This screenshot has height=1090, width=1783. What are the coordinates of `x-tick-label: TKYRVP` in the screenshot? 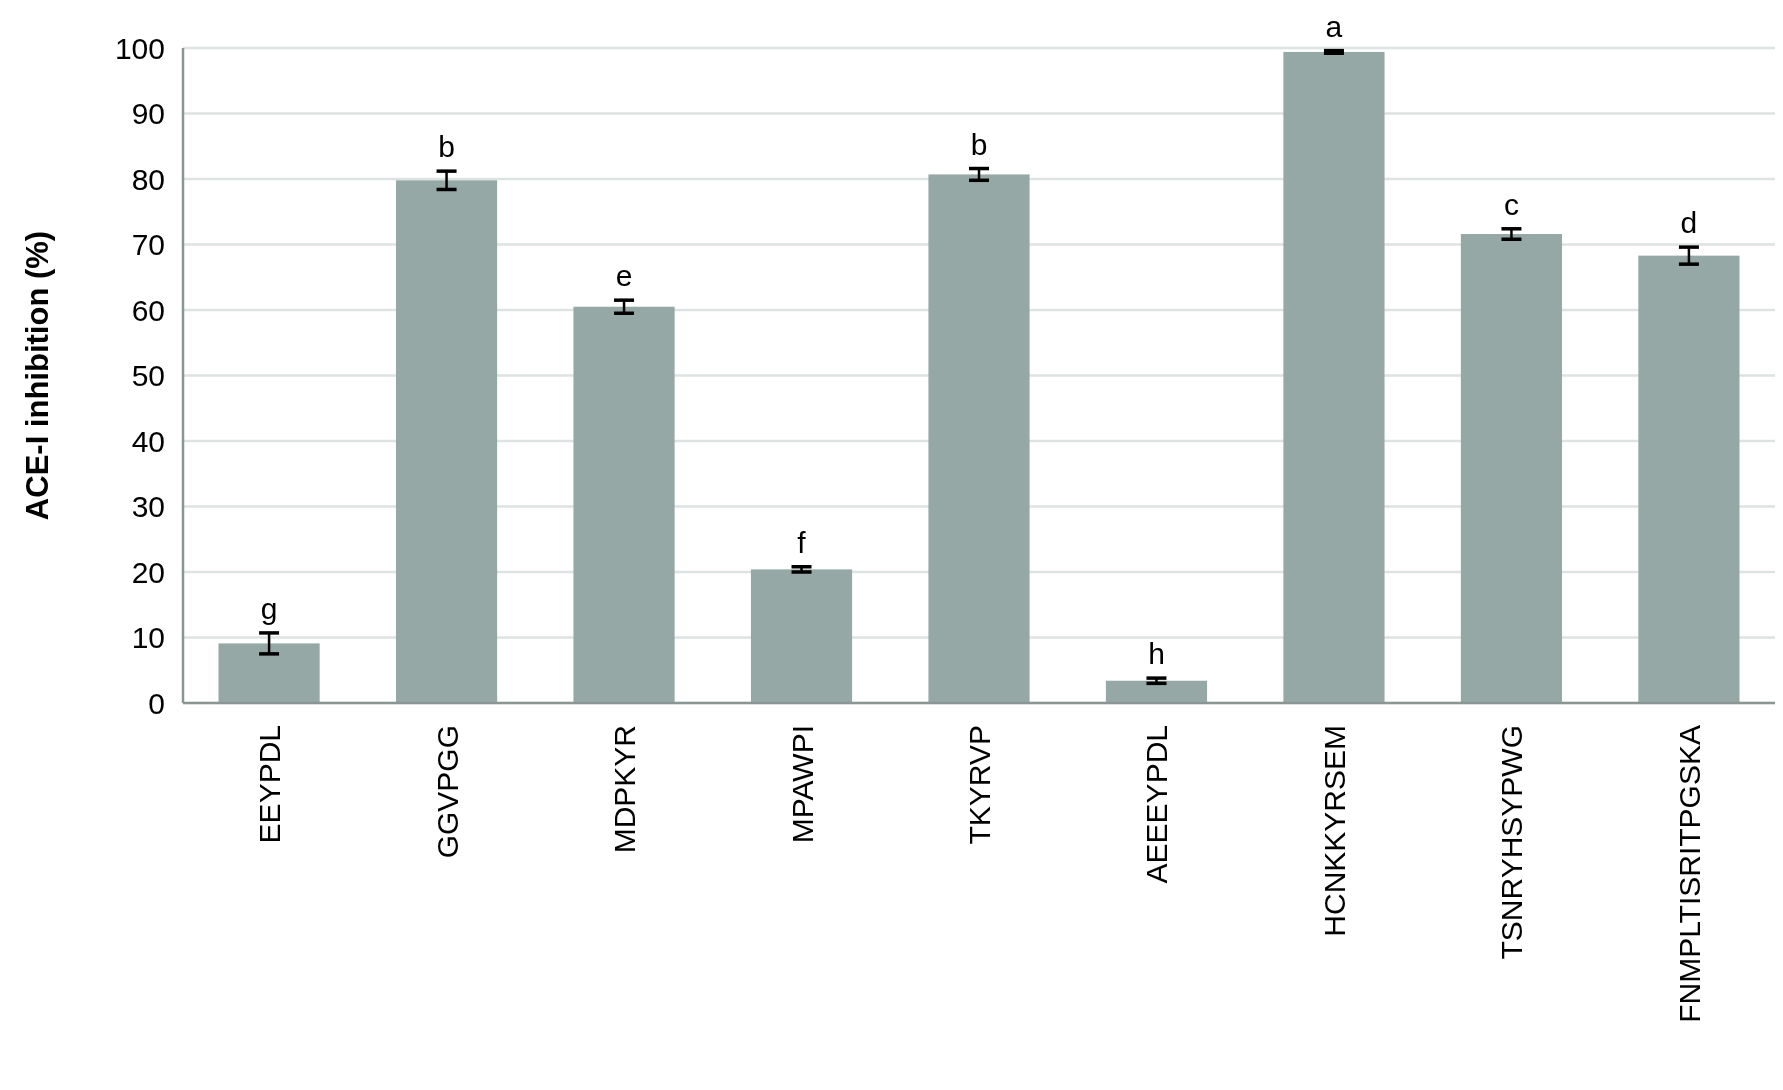 It's located at (979, 785).